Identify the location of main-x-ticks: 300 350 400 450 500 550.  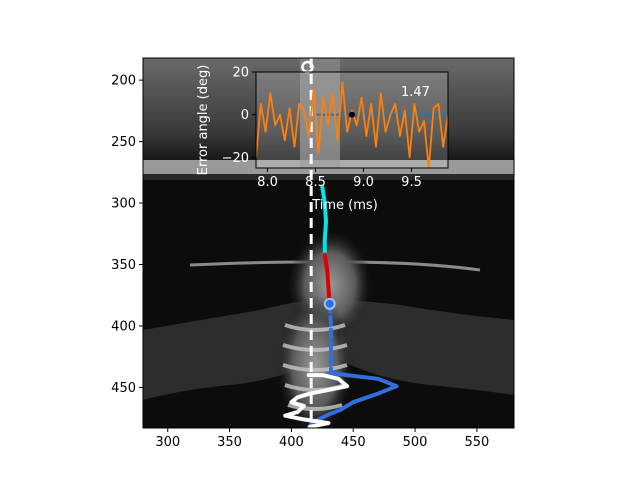
(322, 439).